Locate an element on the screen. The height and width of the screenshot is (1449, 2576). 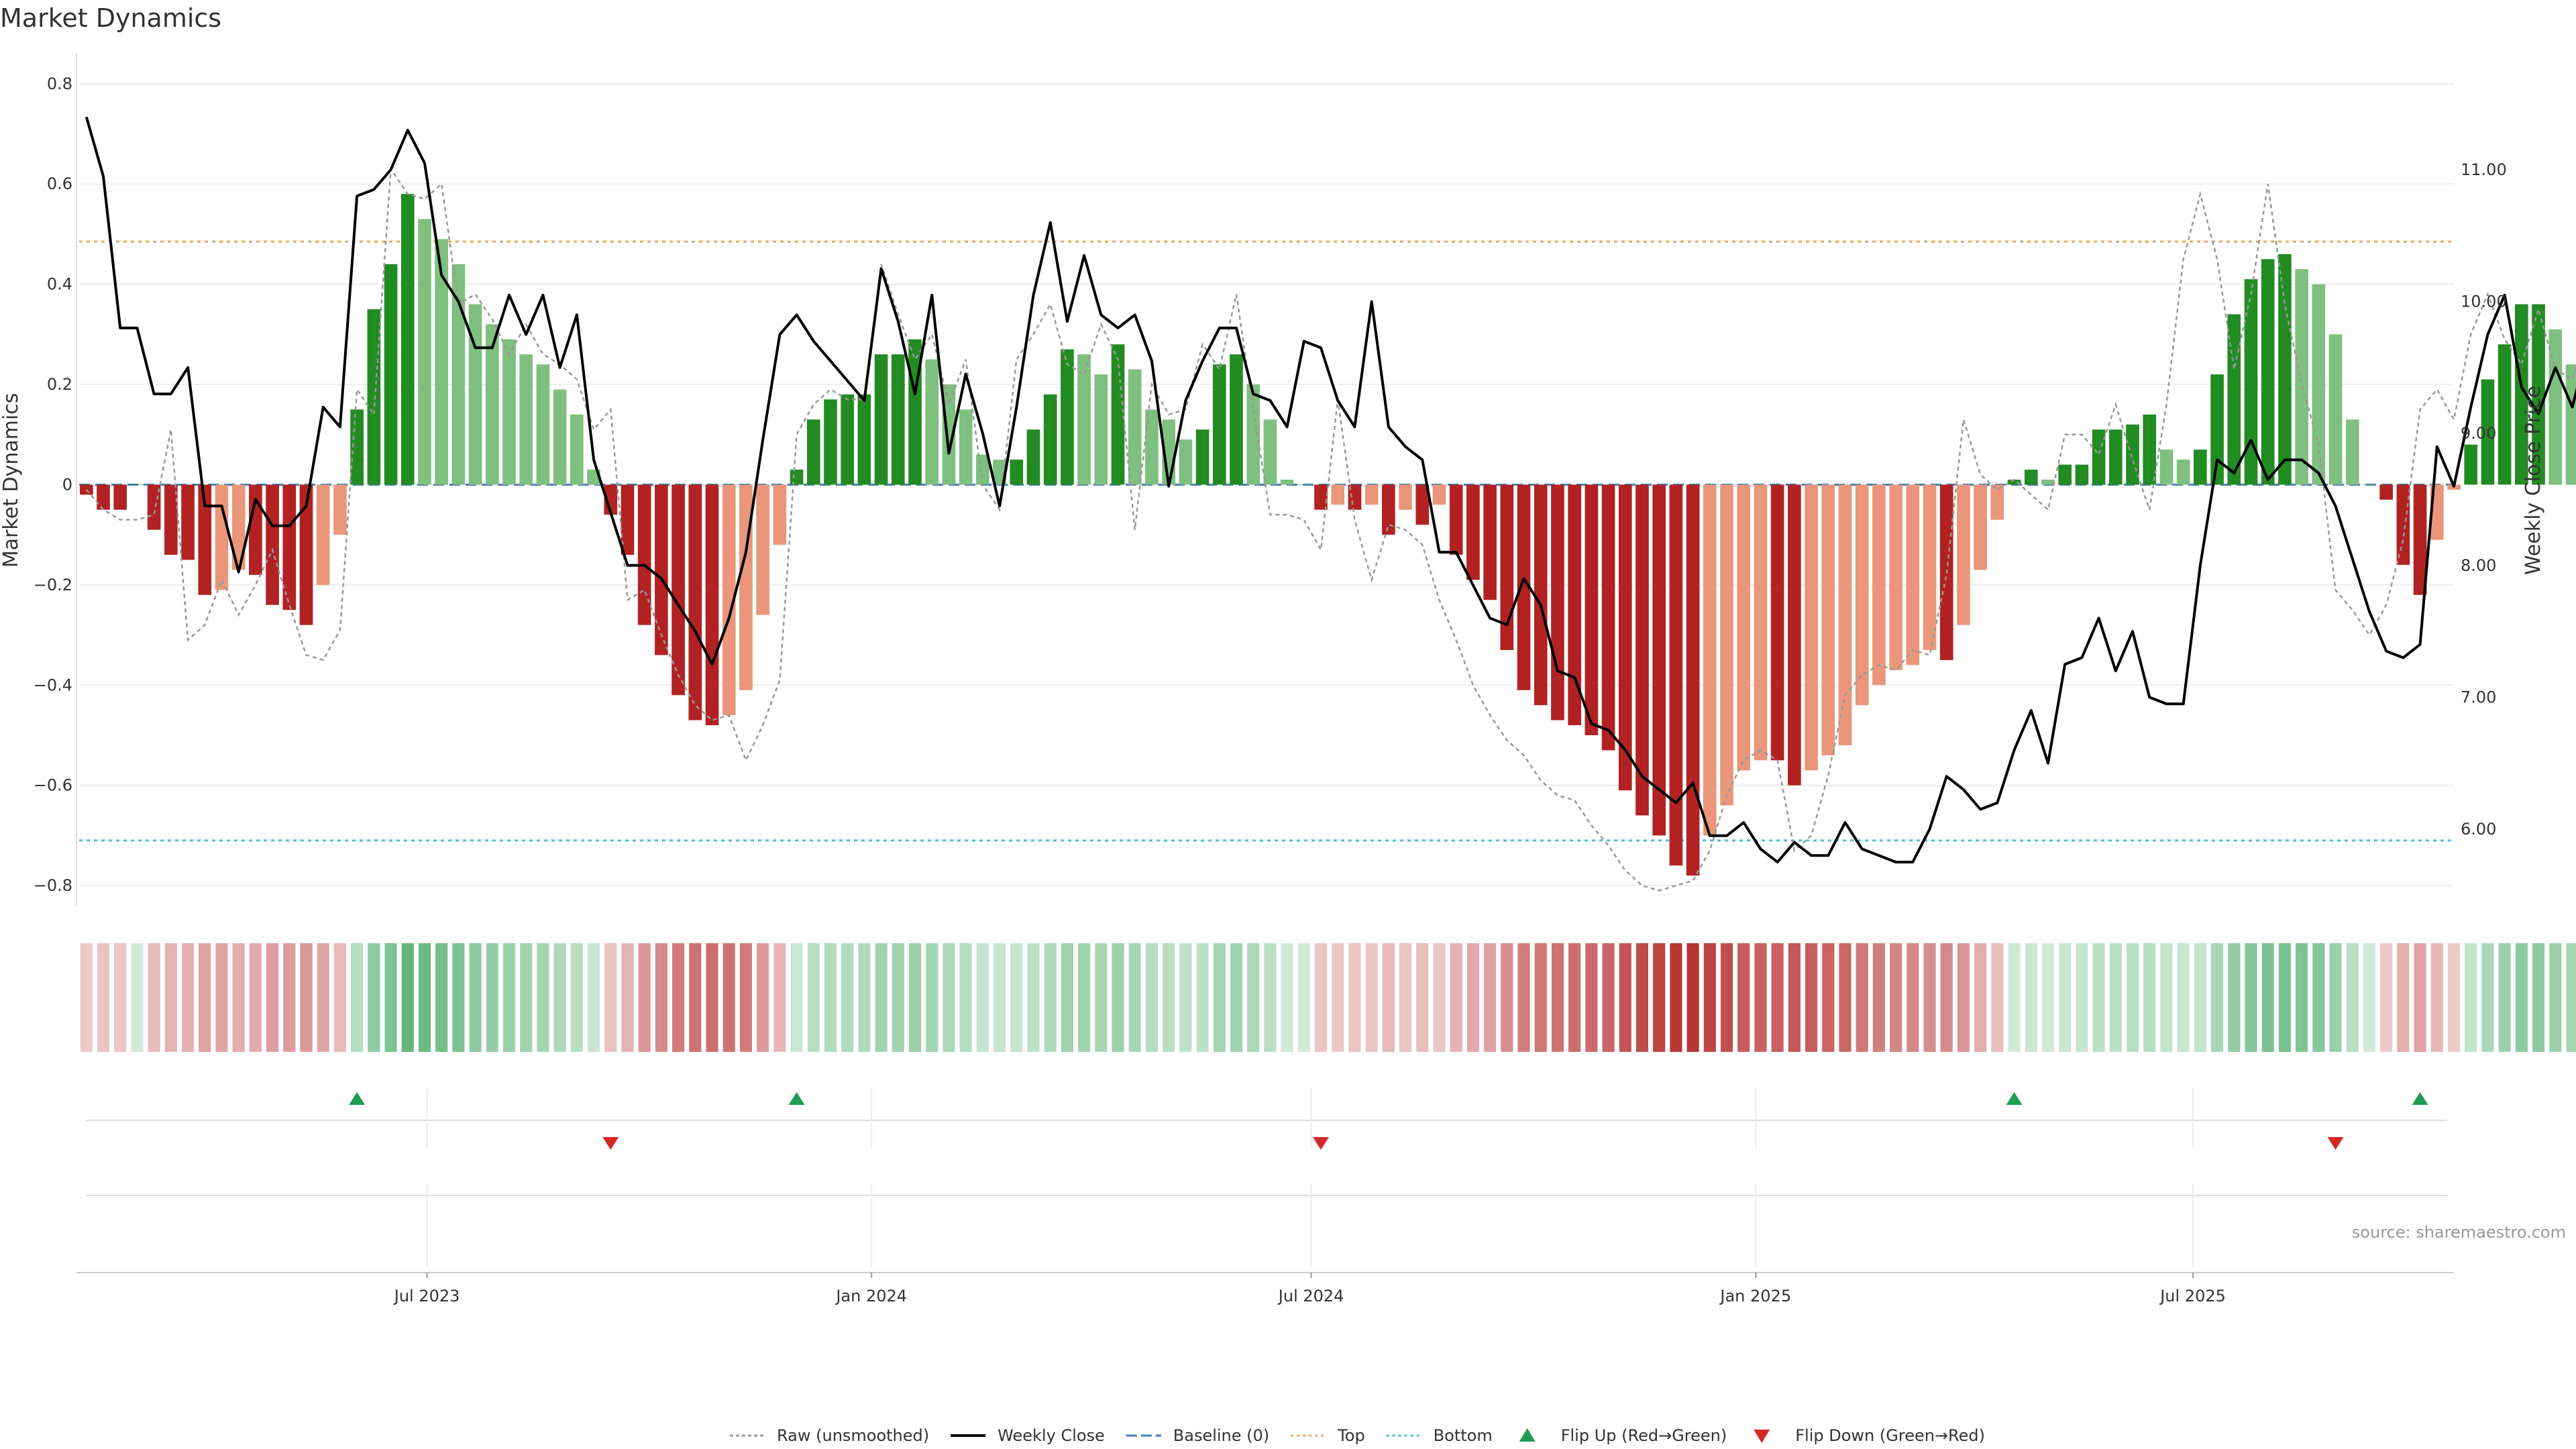
legend-item-close: Weekly Close is located at coordinates (1028, 1435).